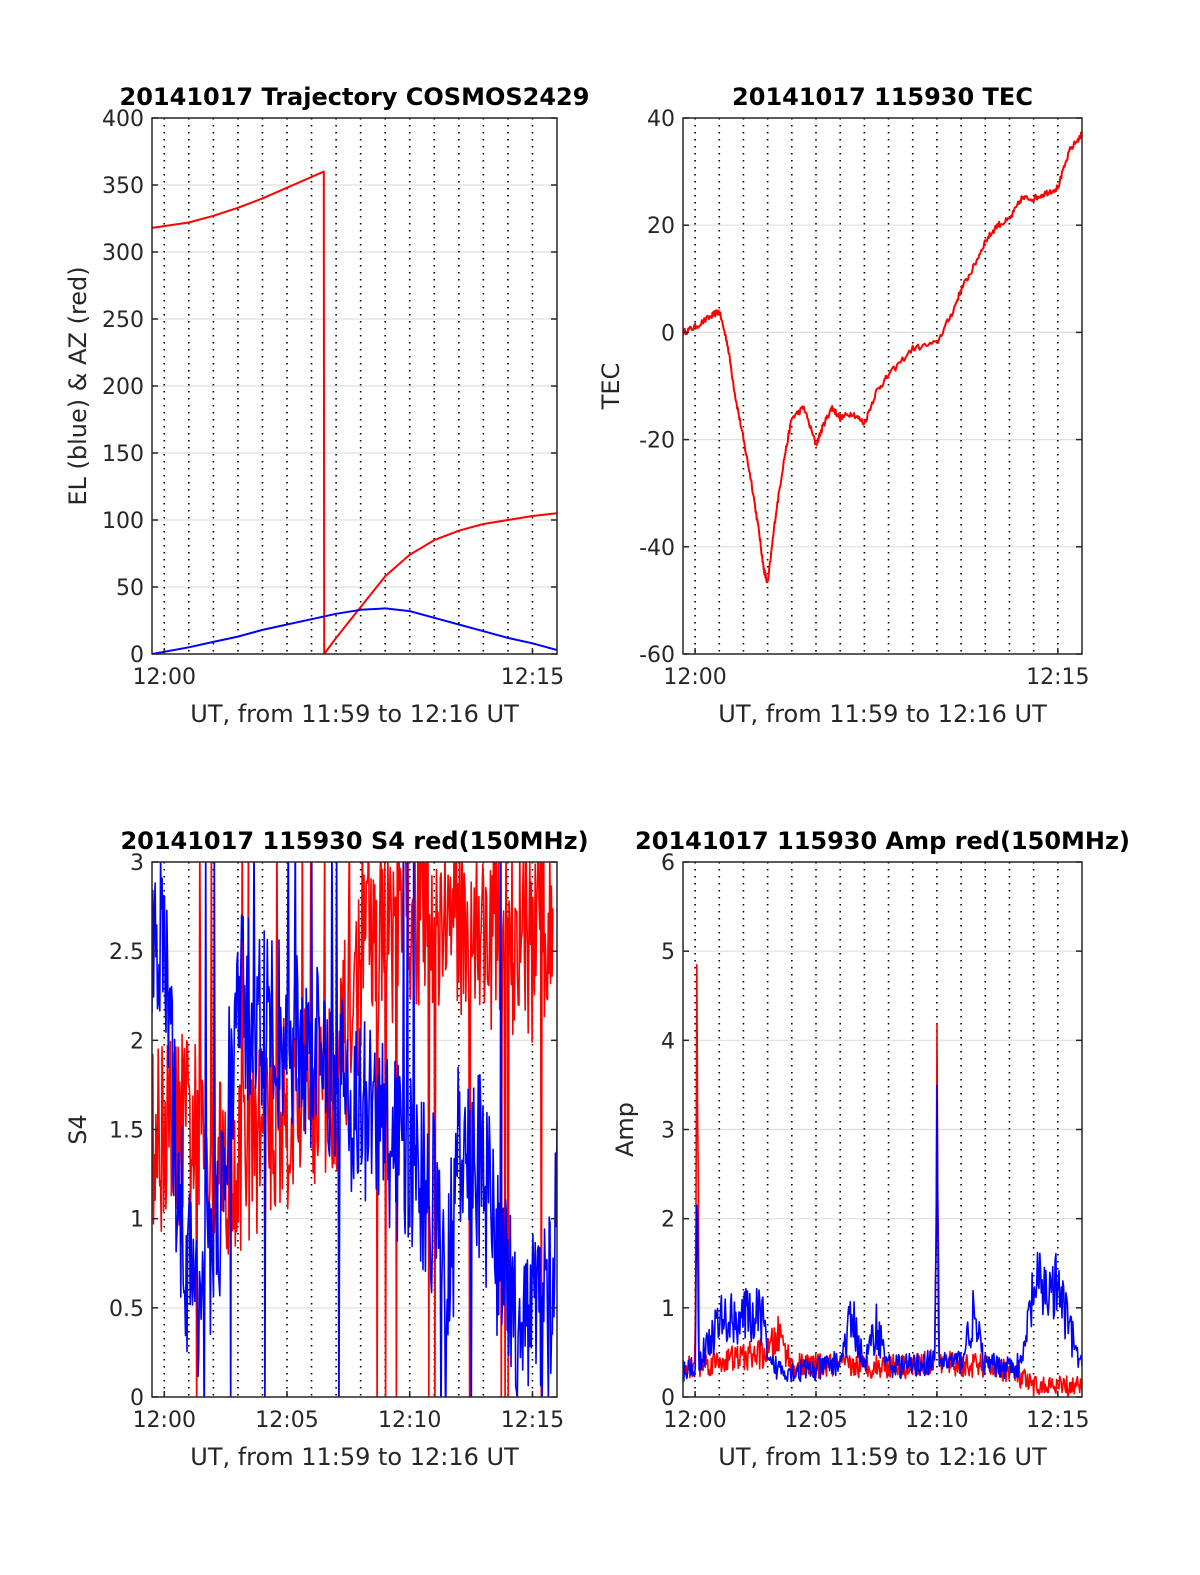 This screenshot has width=1200, height=1575. I want to click on y-axis-label: TEC, so click(611, 387).